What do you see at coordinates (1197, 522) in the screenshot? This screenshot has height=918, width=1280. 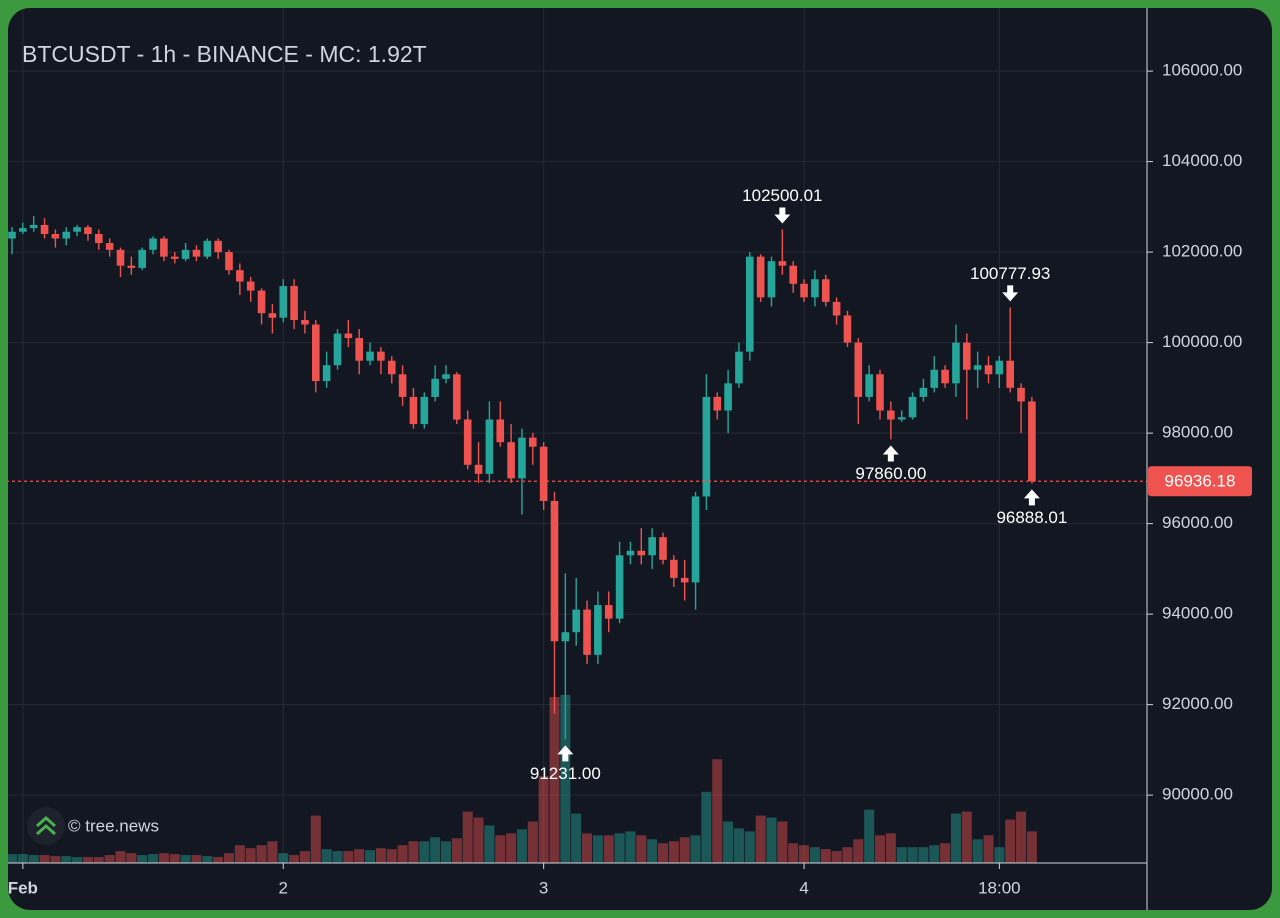 I see `y-tick-label: 96000.00` at bounding box center [1197, 522].